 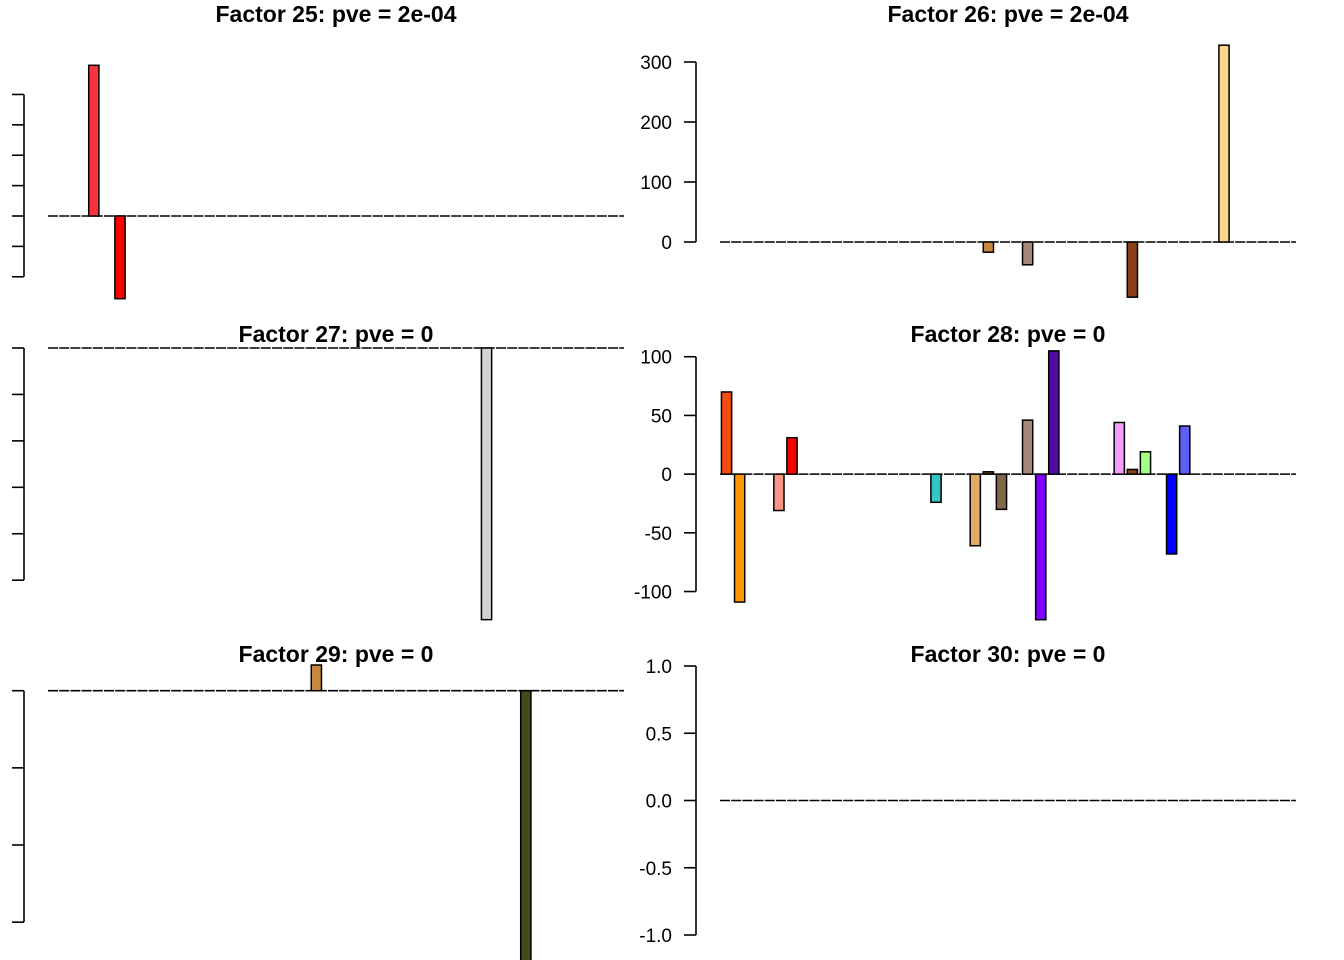 I want to click on panel-factor-27: Factor 27: pve = 0, so click(x=318, y=471).